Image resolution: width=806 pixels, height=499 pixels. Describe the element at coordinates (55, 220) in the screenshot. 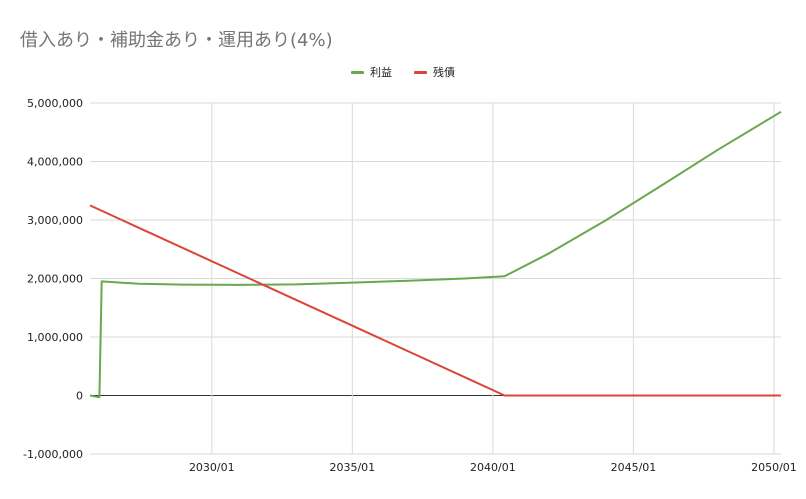

I see `y-tick-label: 3,000,000` at that location.